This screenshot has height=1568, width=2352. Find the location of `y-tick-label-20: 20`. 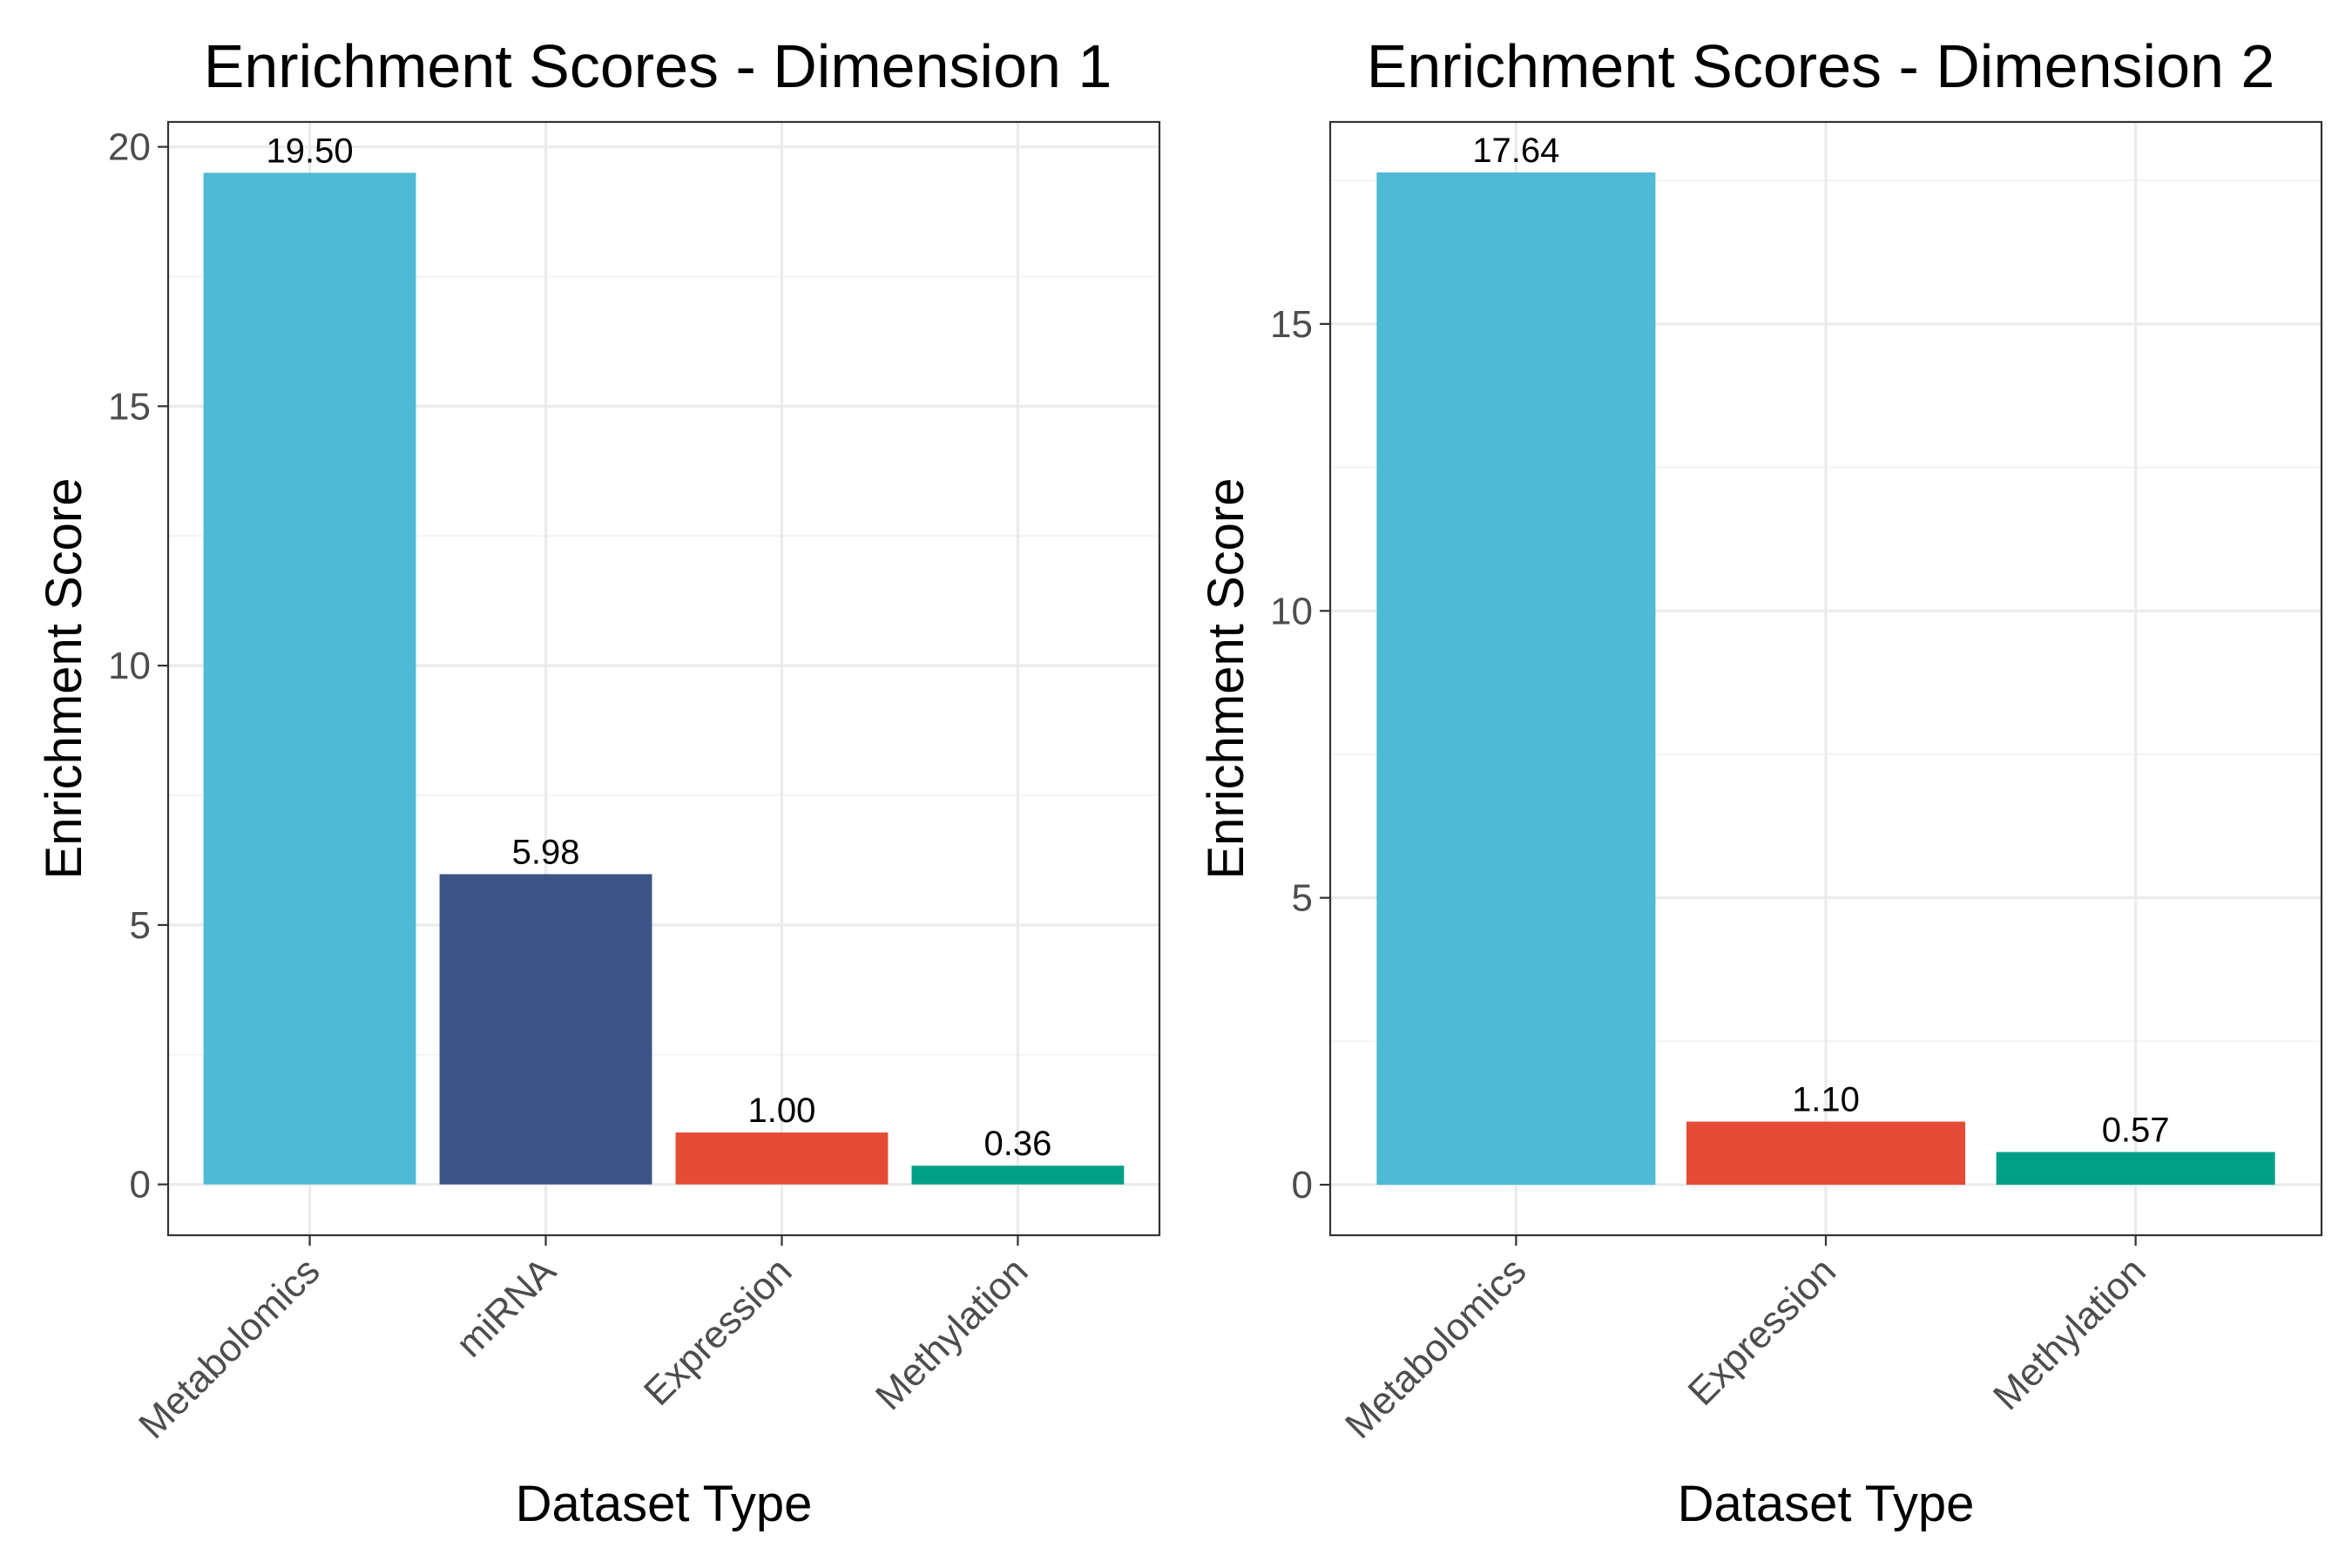

y-tick-label-20: 20 is located at coordinates (129, 147).